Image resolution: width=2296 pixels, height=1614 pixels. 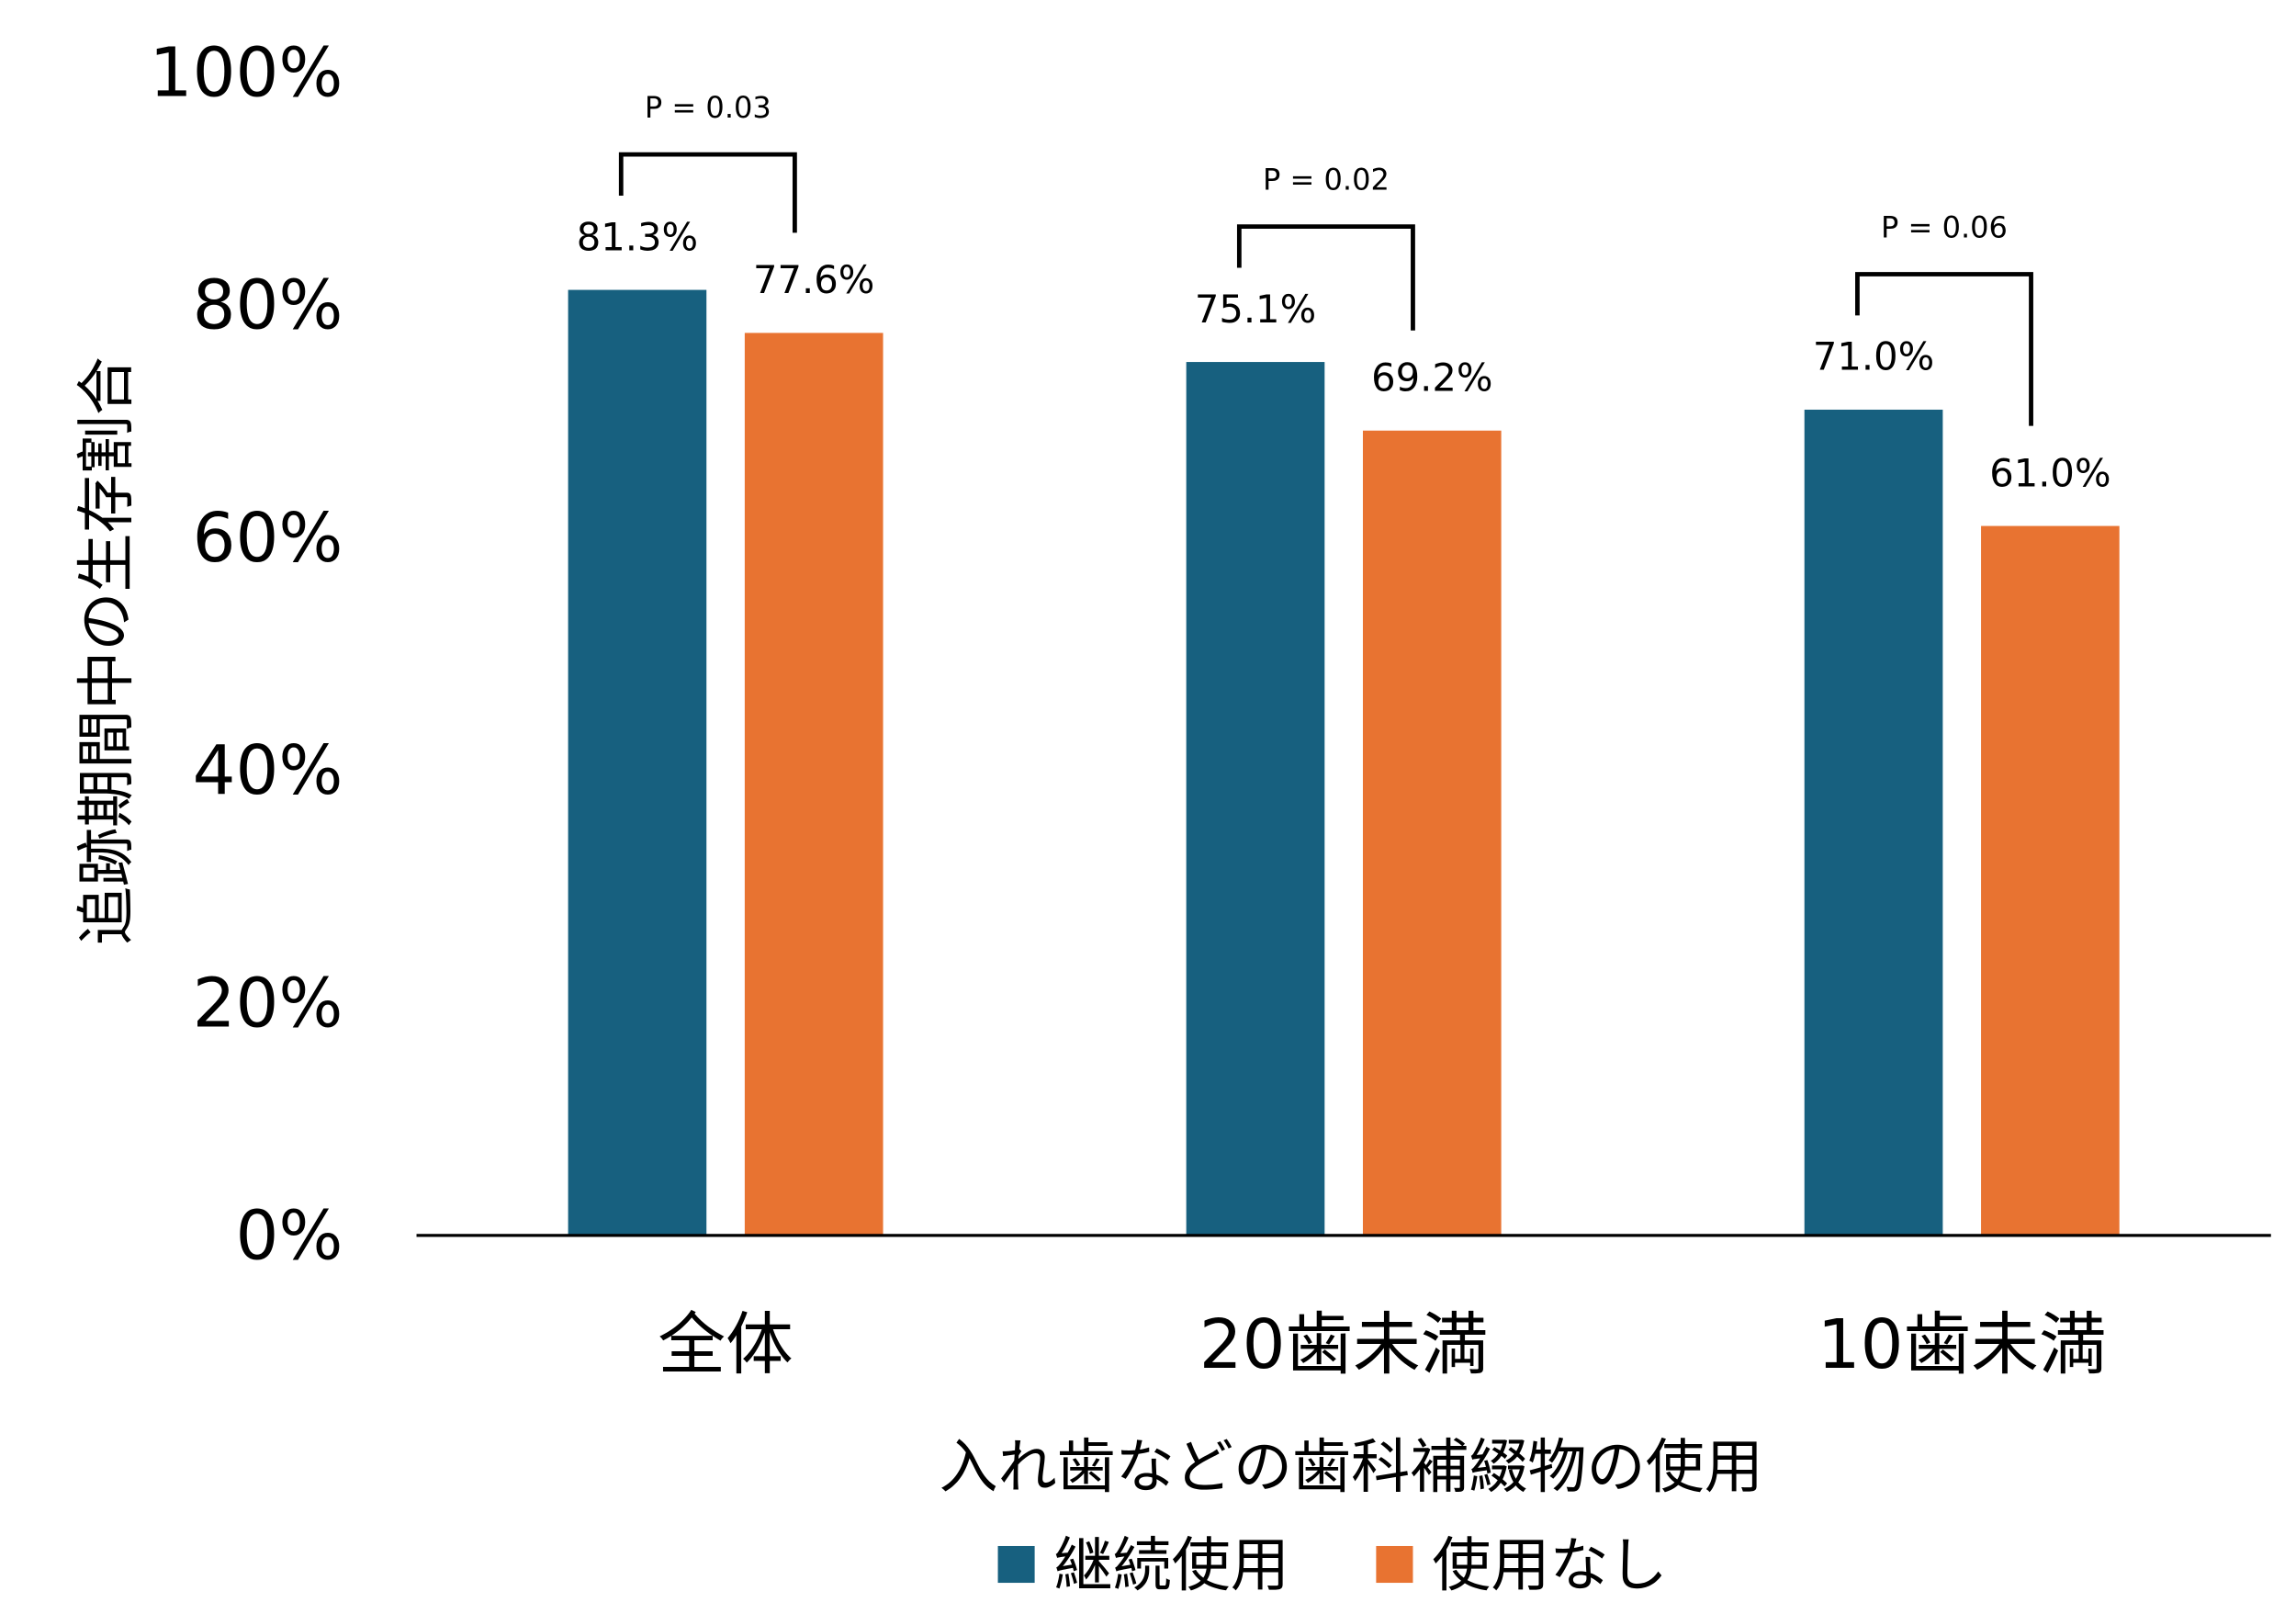 What do you see at coordinates (1431, 377) in the screenshot?
I see `data-label: 69.2%` at bounding box center [1431, 377].